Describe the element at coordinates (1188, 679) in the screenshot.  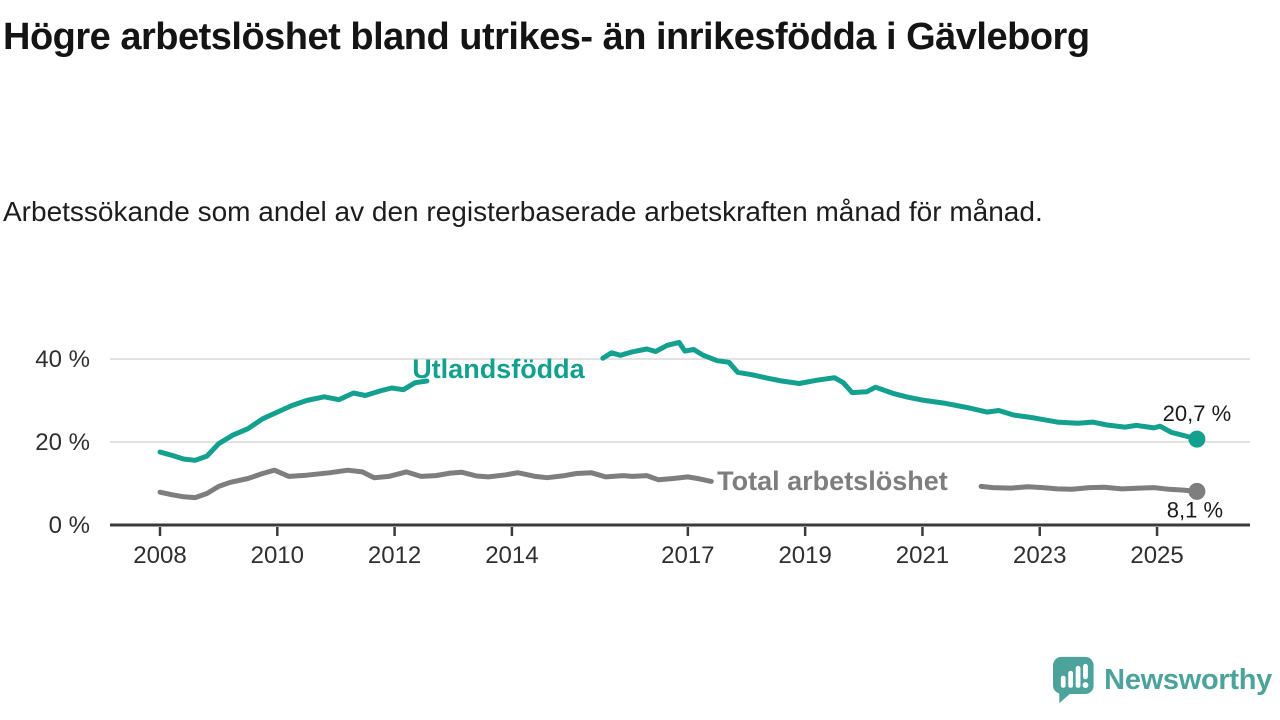
I see `newsworthy-logo-text: Newsworthy` at that location.